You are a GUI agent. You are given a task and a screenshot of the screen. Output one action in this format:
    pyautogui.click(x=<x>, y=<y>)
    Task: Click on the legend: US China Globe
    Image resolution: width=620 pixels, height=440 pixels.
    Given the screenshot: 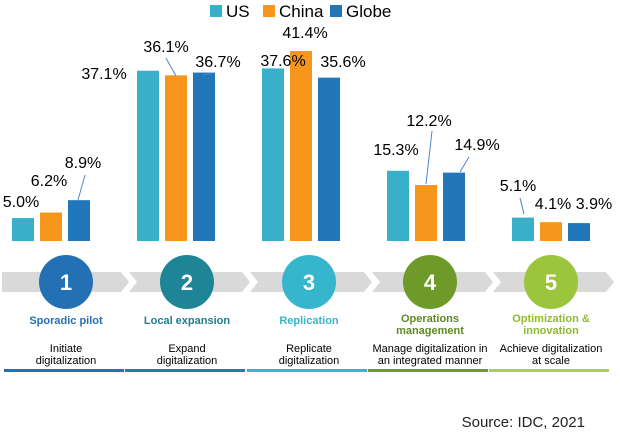 What is the action you would take?
    pyautogui.click(x=300, y=11)
    